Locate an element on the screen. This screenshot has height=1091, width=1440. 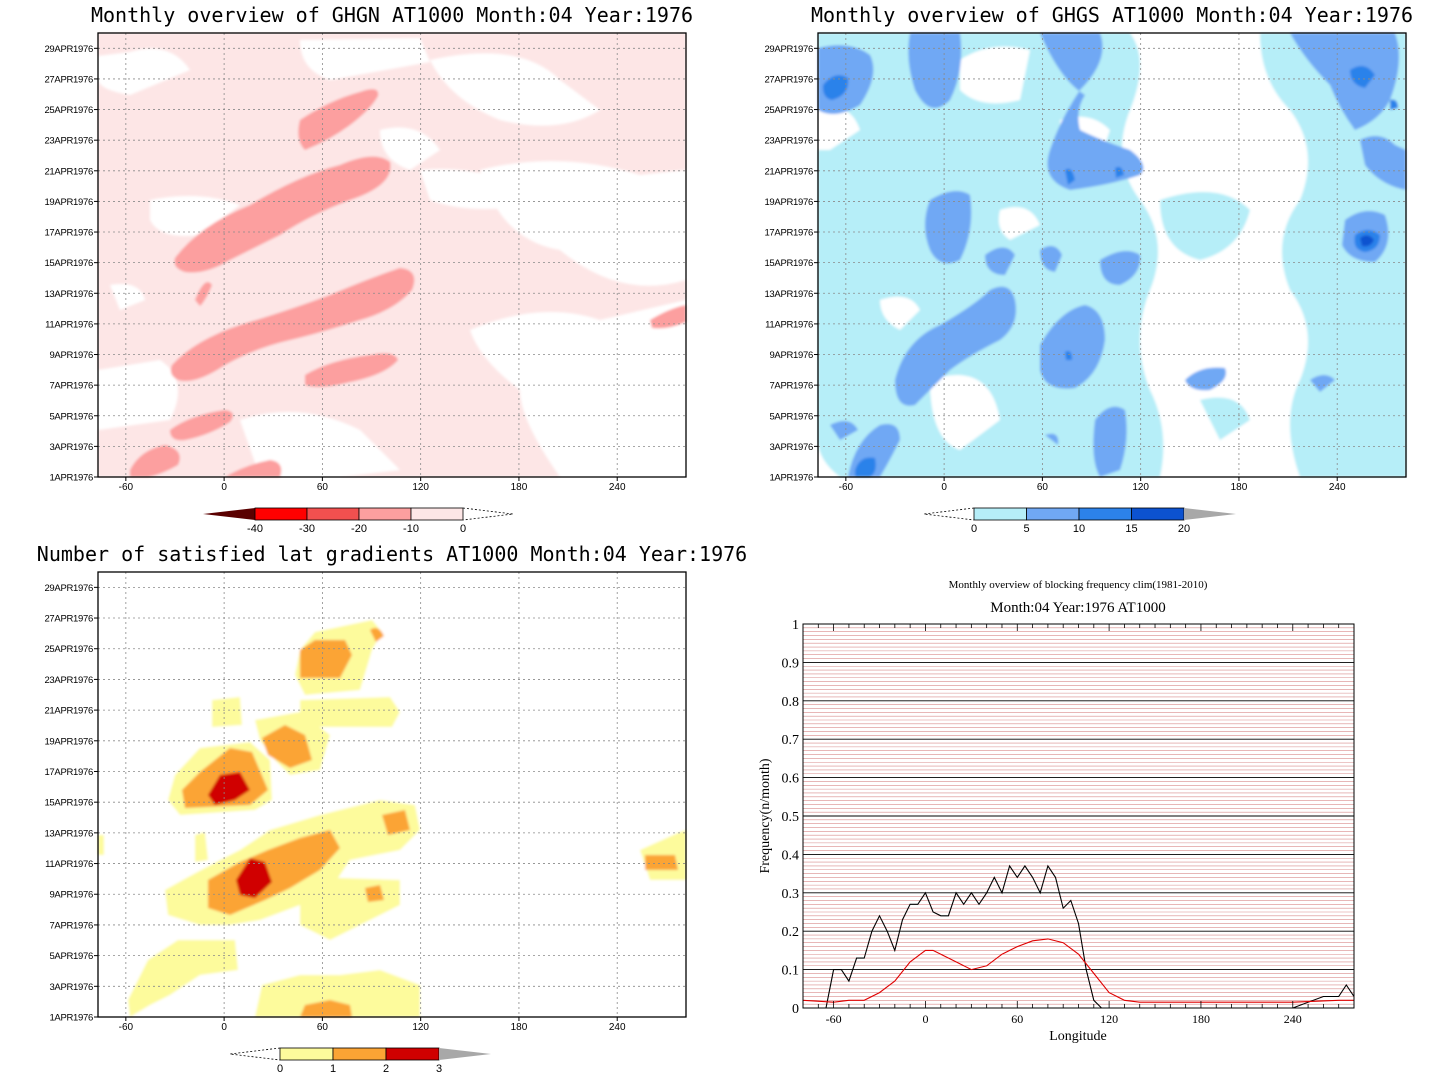
ghgn-colorbar: -40 -30 -20 -10 0 is located at coordinates (358, 521).